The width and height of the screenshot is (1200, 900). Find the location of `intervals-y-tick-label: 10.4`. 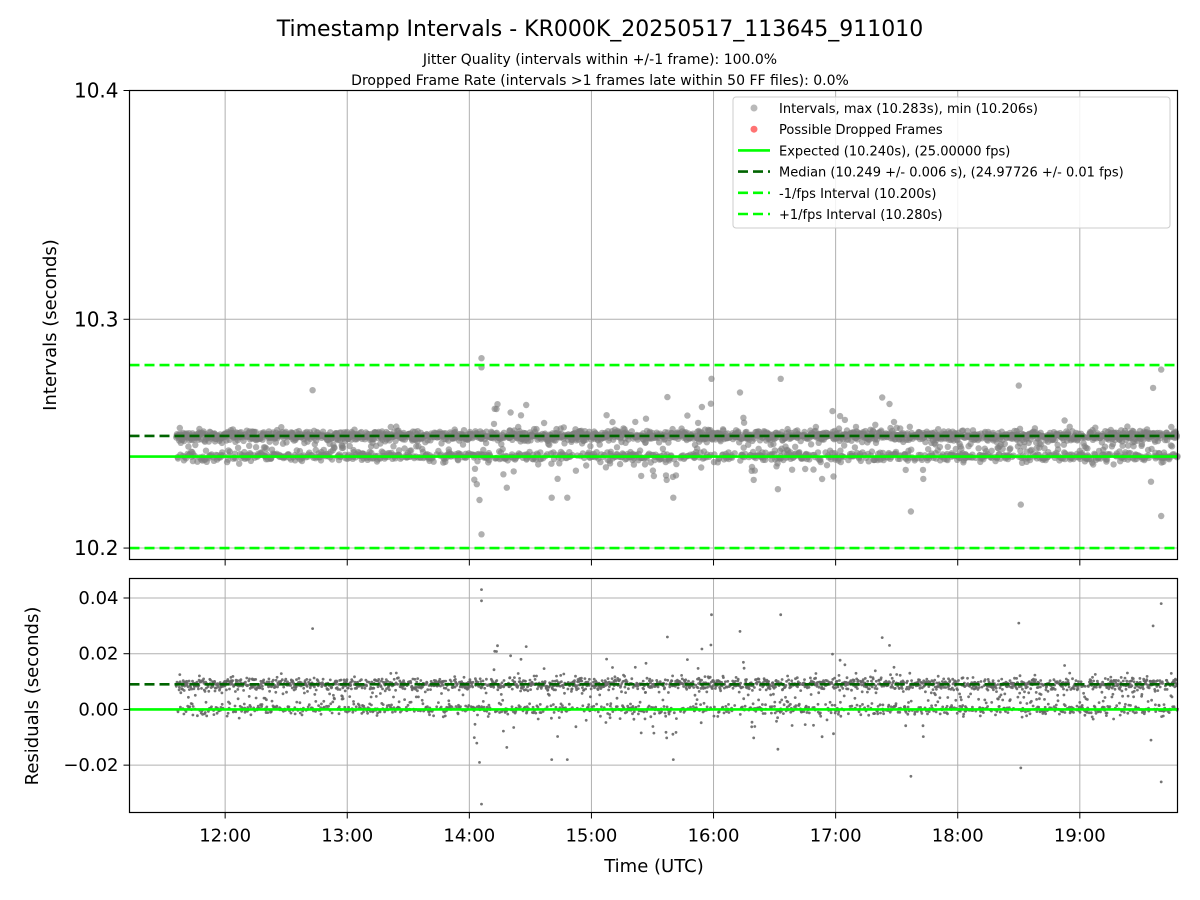

intervals-y-tick-label: 10.4 is located at coordinates (96, 91).